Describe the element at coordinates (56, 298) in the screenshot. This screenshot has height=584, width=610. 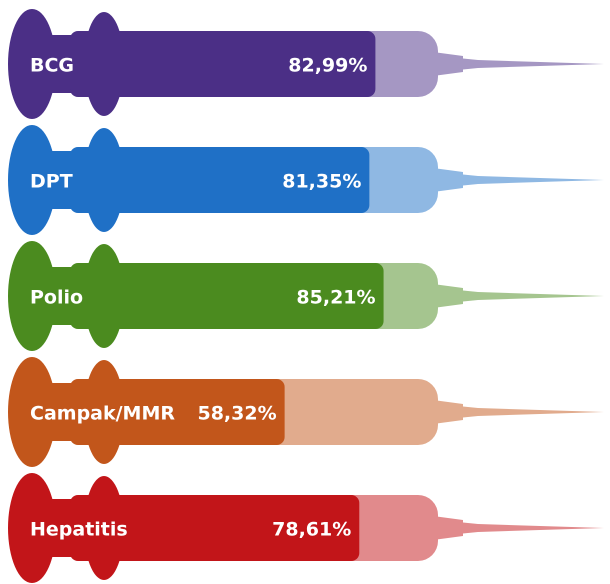
I see `category-label: Polio` at that location.